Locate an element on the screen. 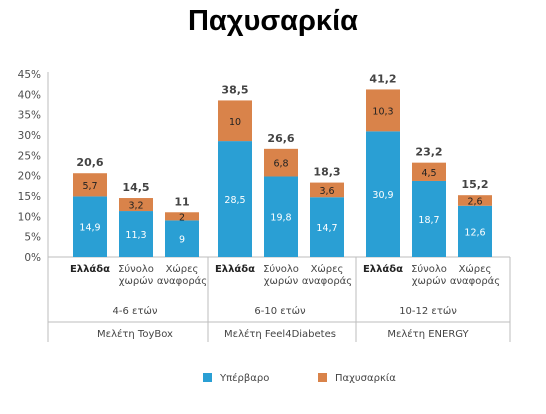  data-label-overweight: 28,5 is located at coordinates (234, 200).